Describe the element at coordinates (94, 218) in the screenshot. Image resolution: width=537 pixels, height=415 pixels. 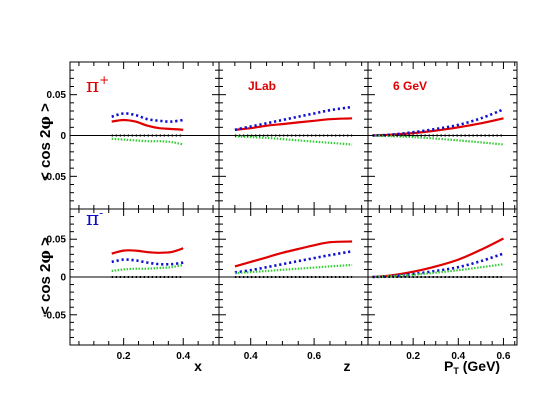
I see `pi-minus-label: π-` at that location.